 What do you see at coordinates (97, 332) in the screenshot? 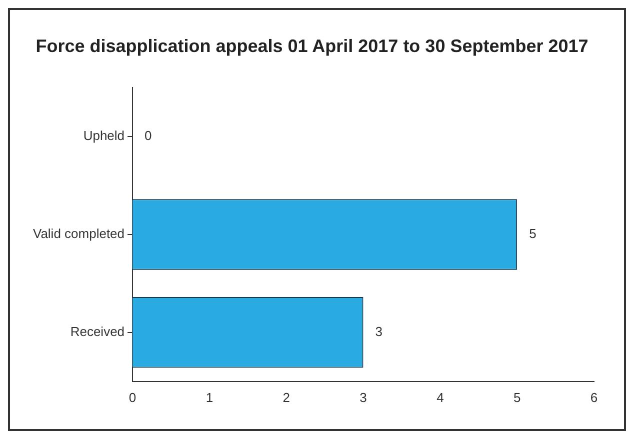
I see `y-tick-label: Received` at bounding box center [97, 332].